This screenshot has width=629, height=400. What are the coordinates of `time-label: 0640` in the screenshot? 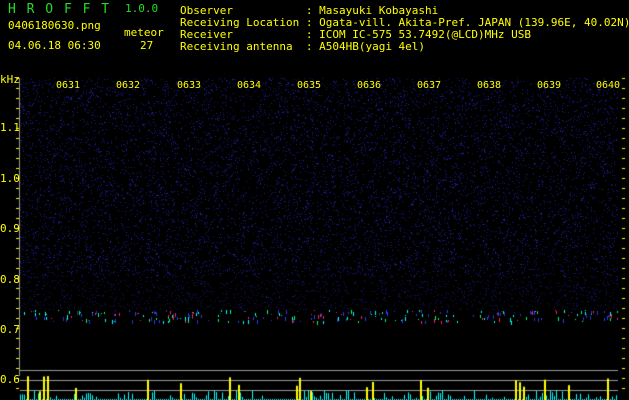 It's located at (608, 85).